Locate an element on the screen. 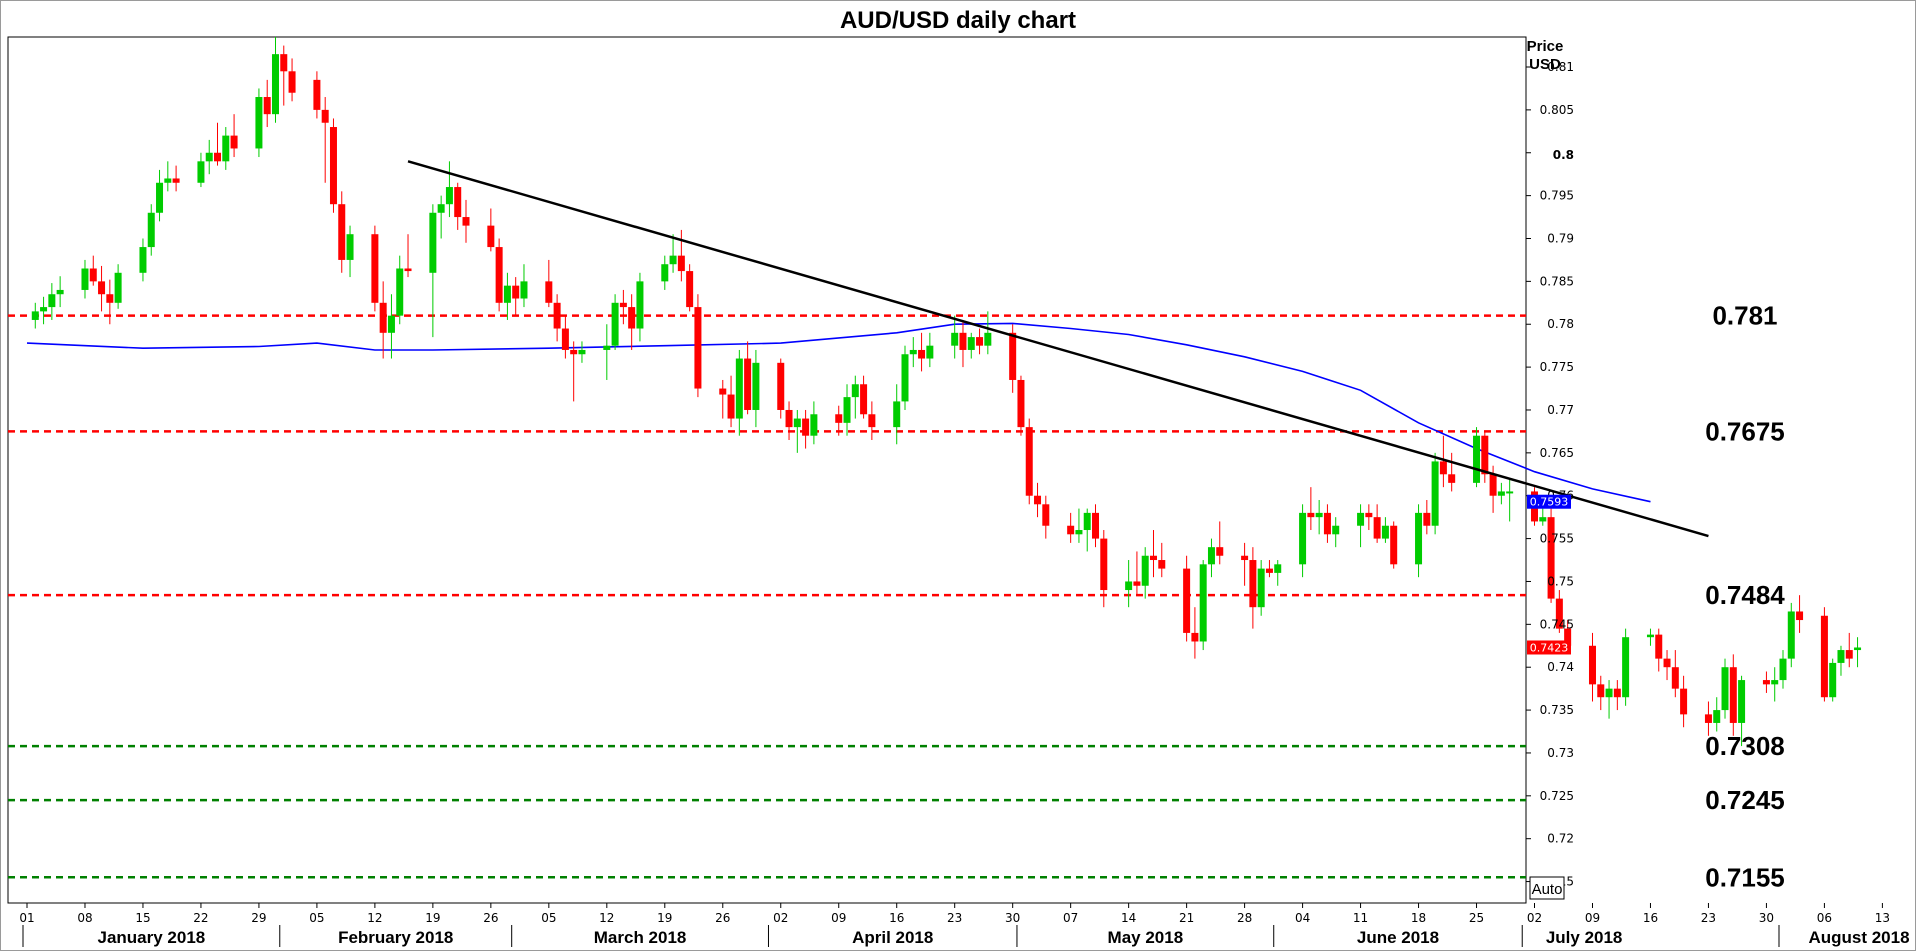 Image resolution: width=1916 pixels, height=951 pixels. y-tick-label: 0.745 is located at coordinates (1557, 624).